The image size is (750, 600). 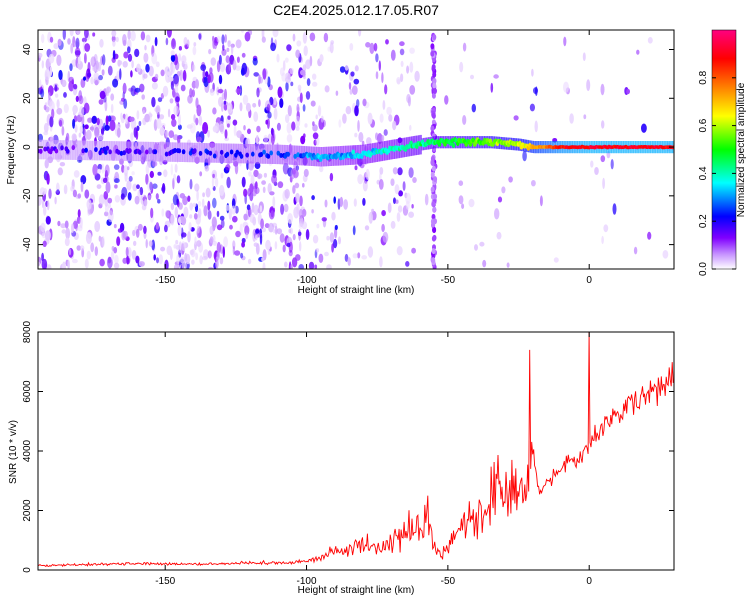 I want to click on x-tick-label: 0, so click(x=589, y=280).